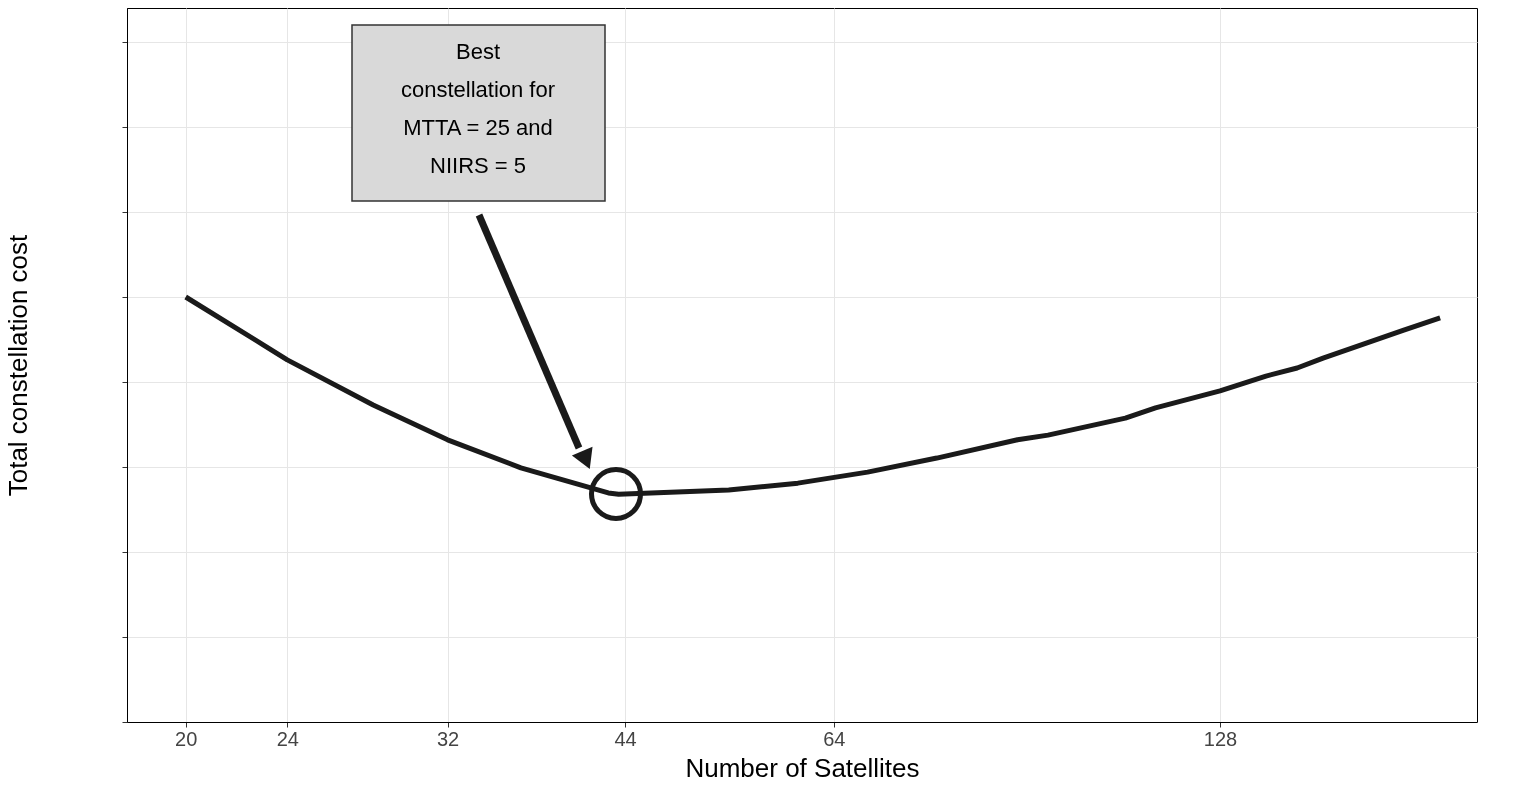 This screenshot has width=1530, height=807. What do you see at coordinates (1220, 738) in the screenshot?
I see `x-tick-label: 128` at bounding box center [1220, 738].